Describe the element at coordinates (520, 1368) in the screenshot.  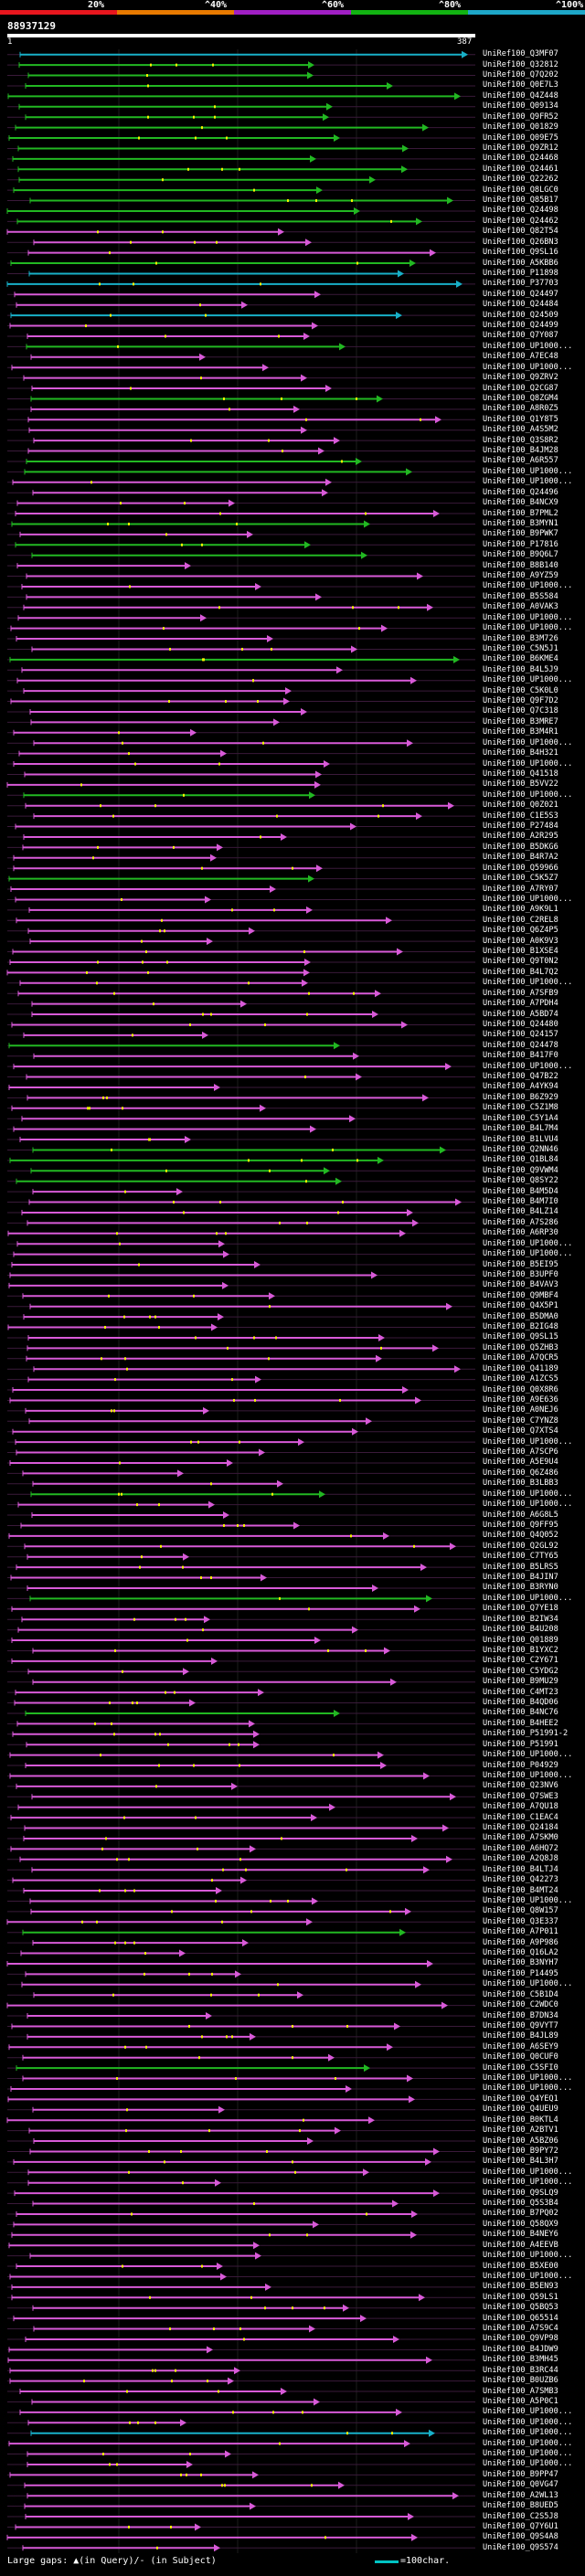
I see `hit-label: UniRef100_Q41189` at that location.